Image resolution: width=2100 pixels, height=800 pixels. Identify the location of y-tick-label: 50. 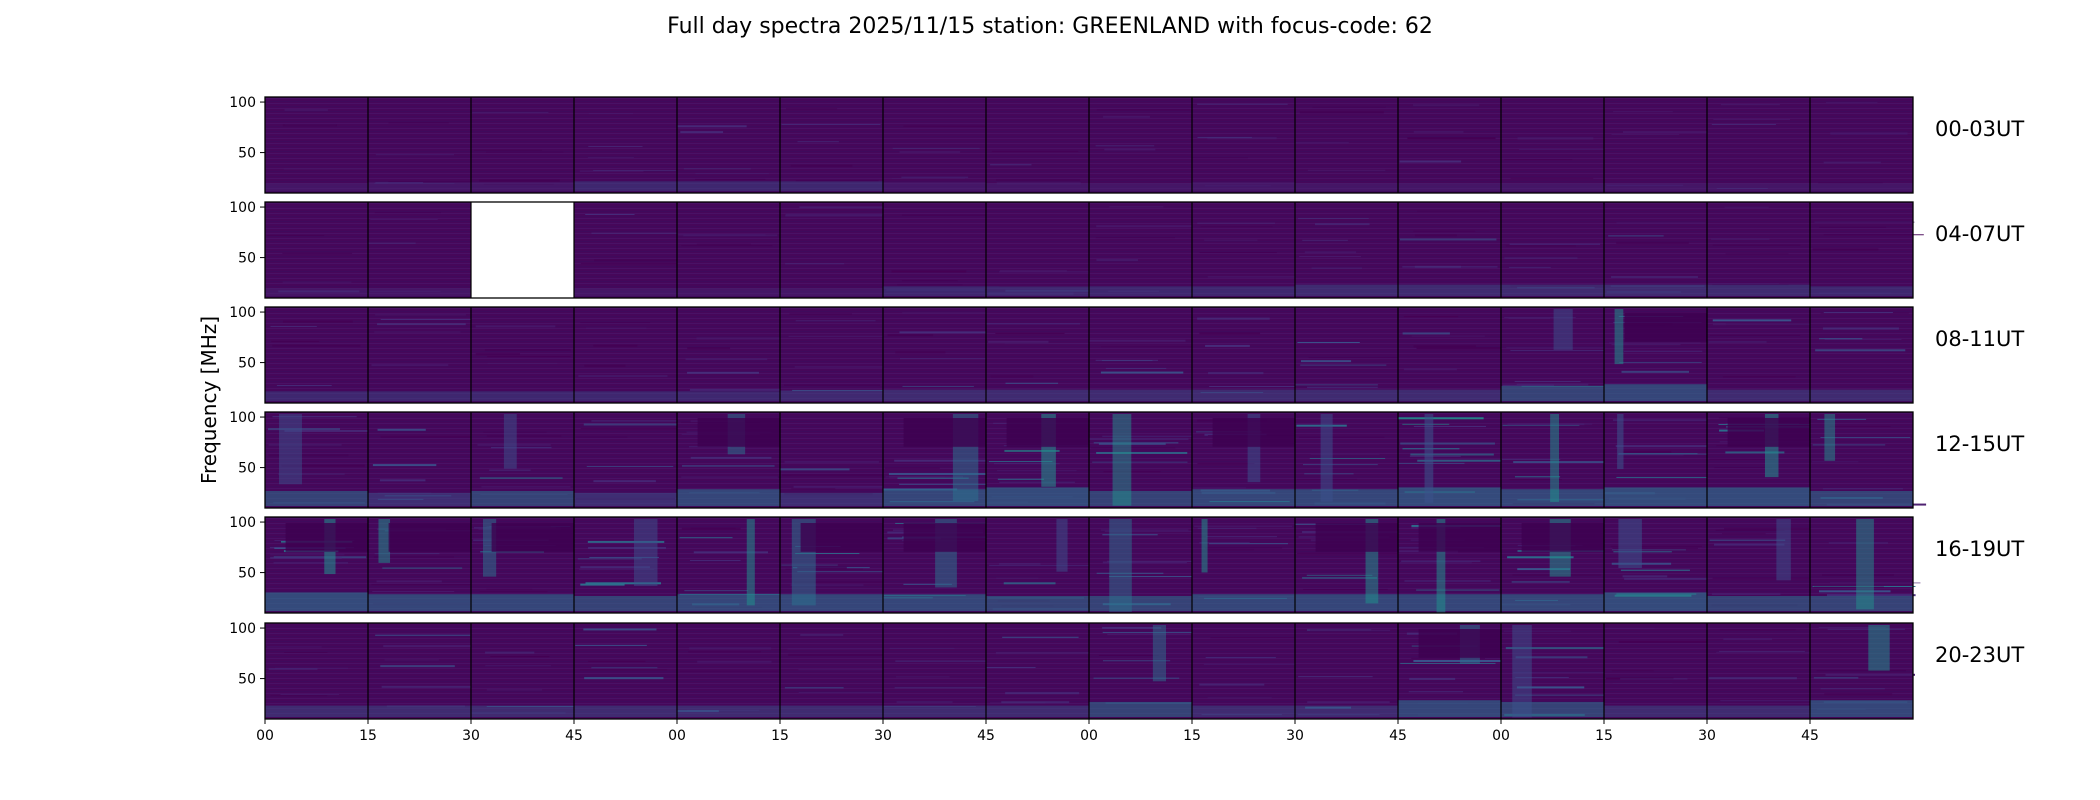
(247, 680).